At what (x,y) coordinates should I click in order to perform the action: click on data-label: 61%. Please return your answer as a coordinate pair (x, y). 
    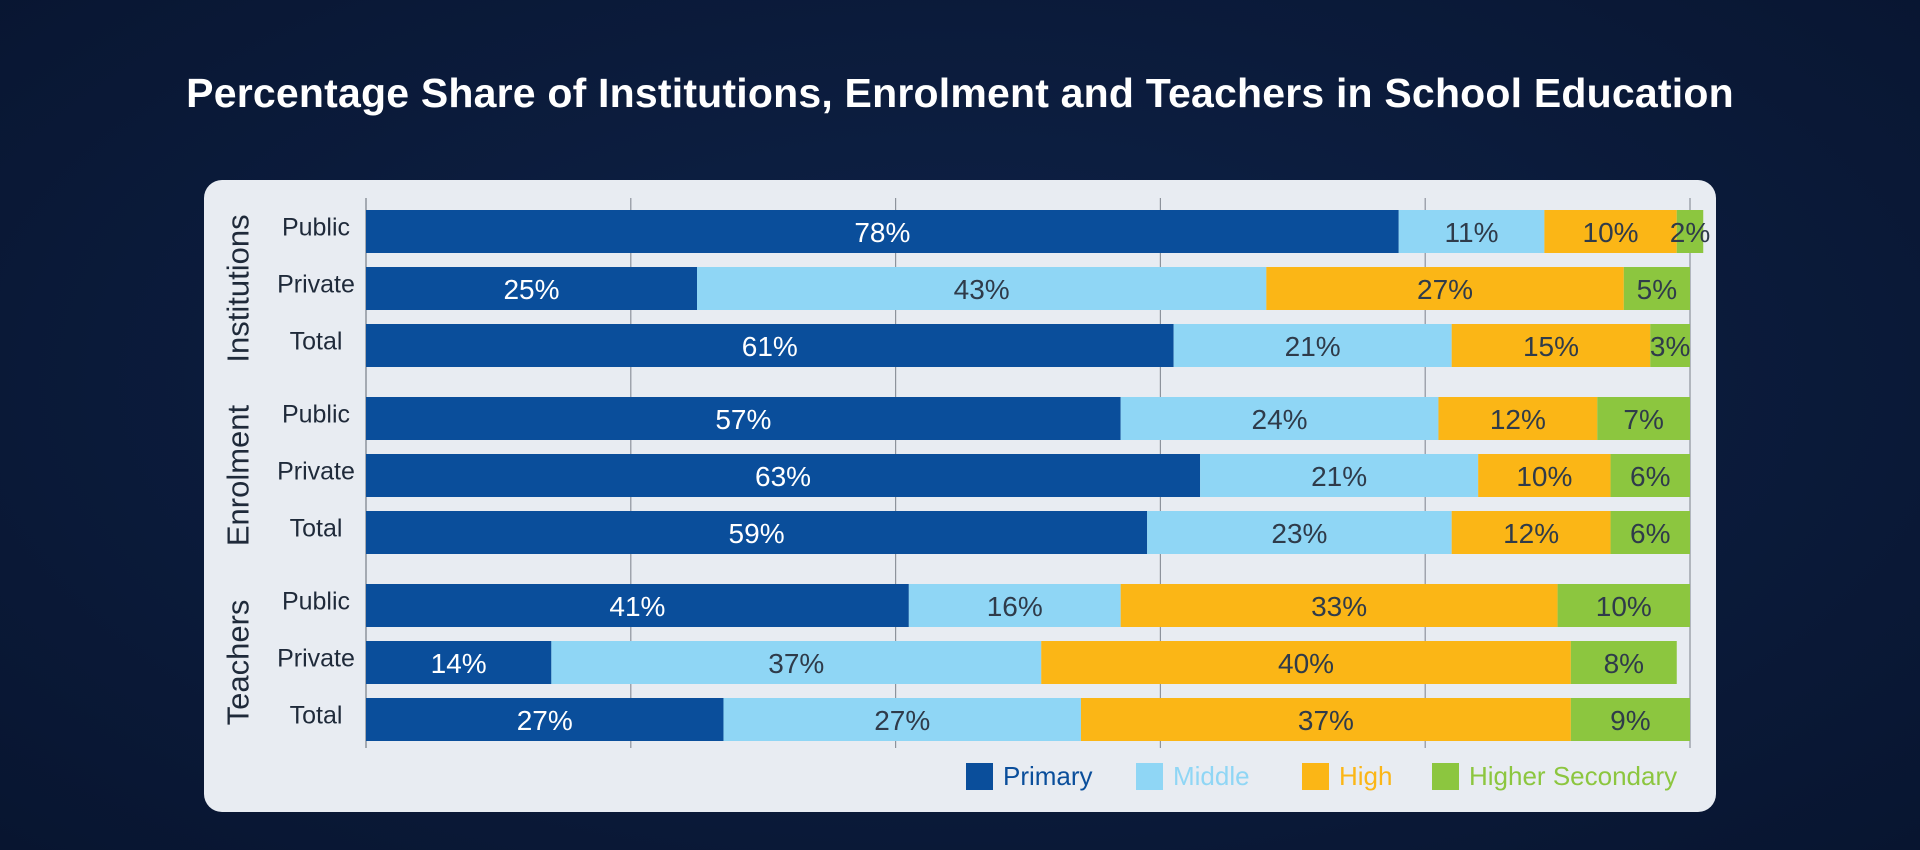
    Looking at the image, I should click on (770, 346).